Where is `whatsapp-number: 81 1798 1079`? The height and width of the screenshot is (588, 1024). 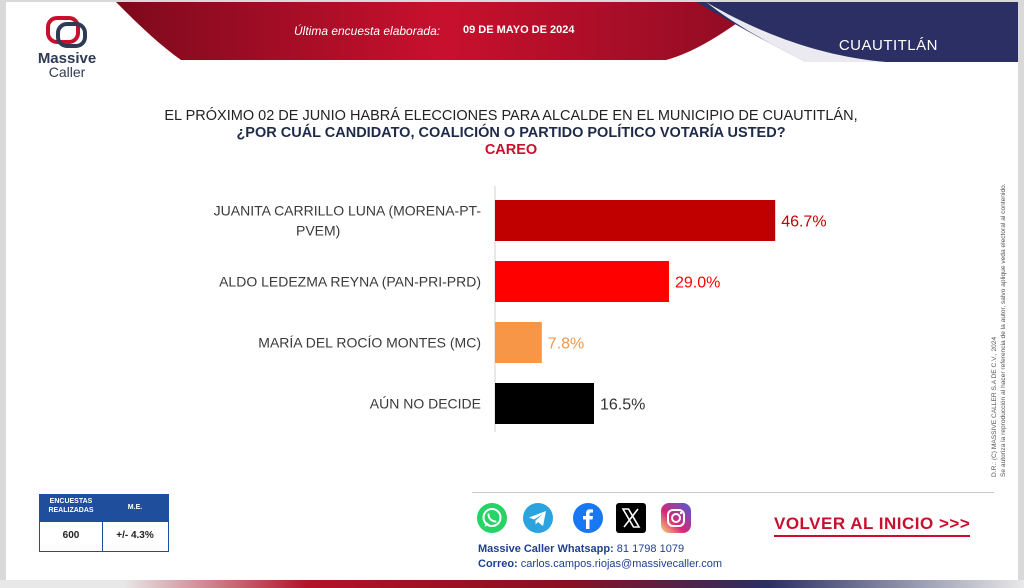 whatsapp-number: 81 1798 1079 is located at coordinates (650, 549).